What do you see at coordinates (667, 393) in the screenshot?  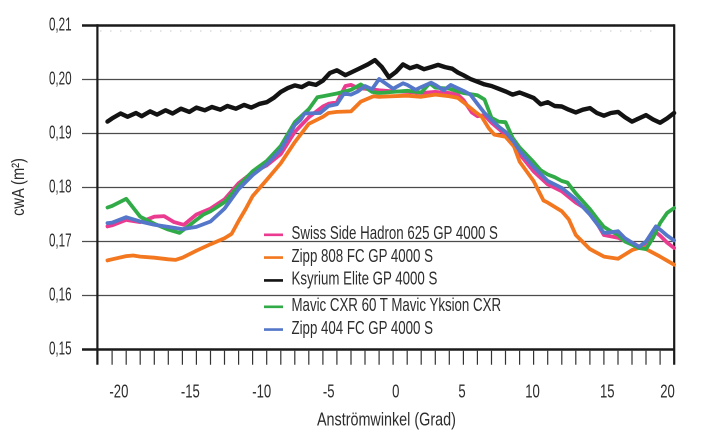 I see `svg-text: 20` at bounding box center [667, 393].